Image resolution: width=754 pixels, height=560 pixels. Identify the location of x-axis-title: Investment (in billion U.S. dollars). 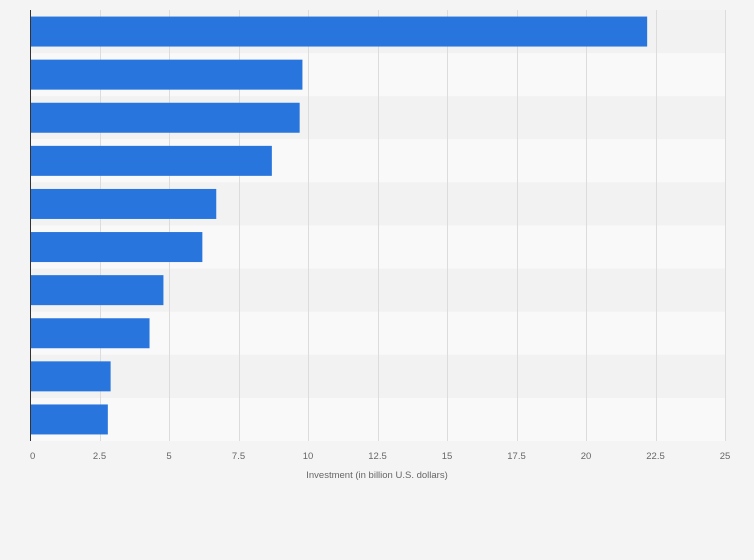
(377, 475).